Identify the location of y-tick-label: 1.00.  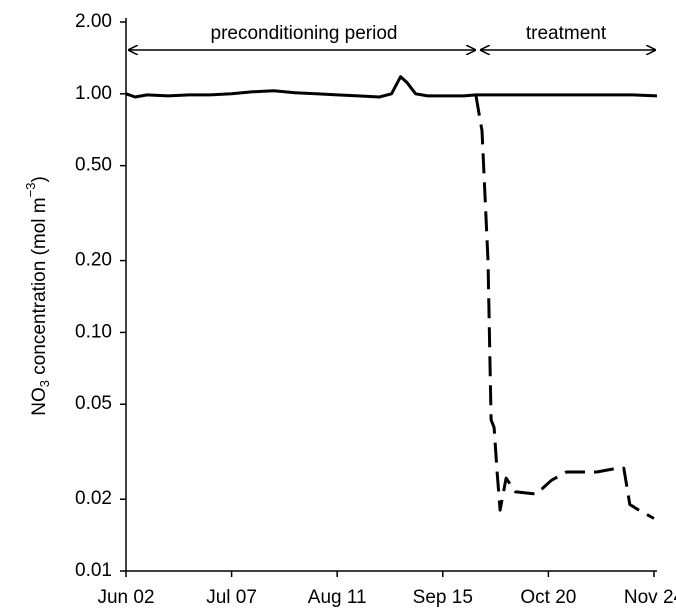
(93, 93).